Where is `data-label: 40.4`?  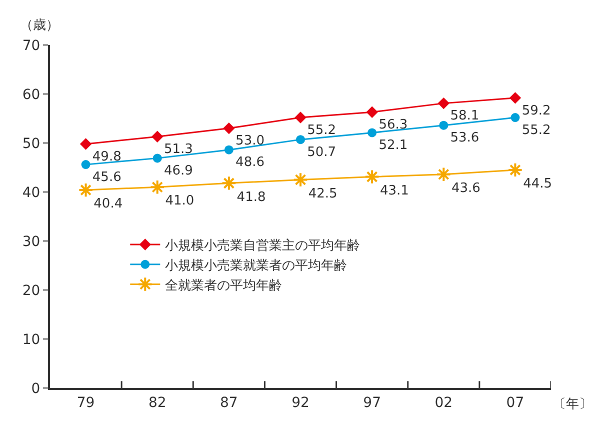 data-label: 40.4 is located at coordinates (108, 204).